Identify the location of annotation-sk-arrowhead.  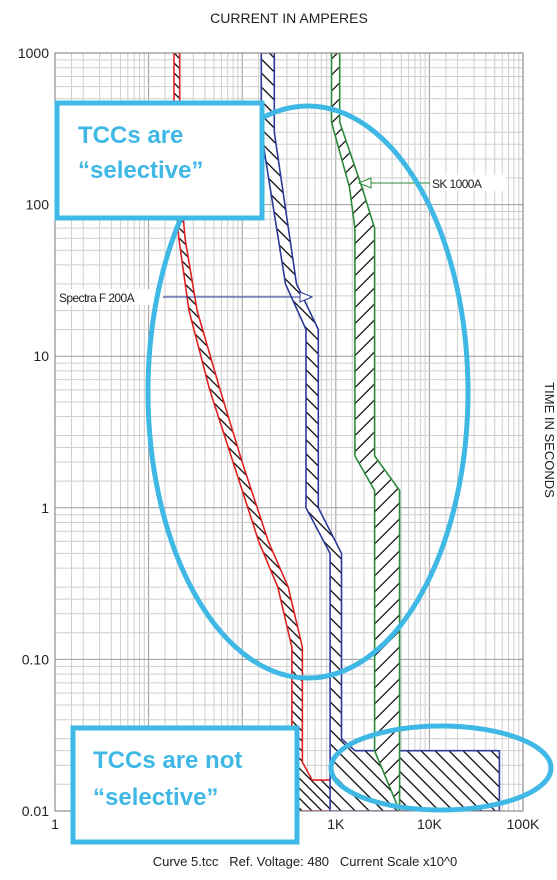
(364, 183).